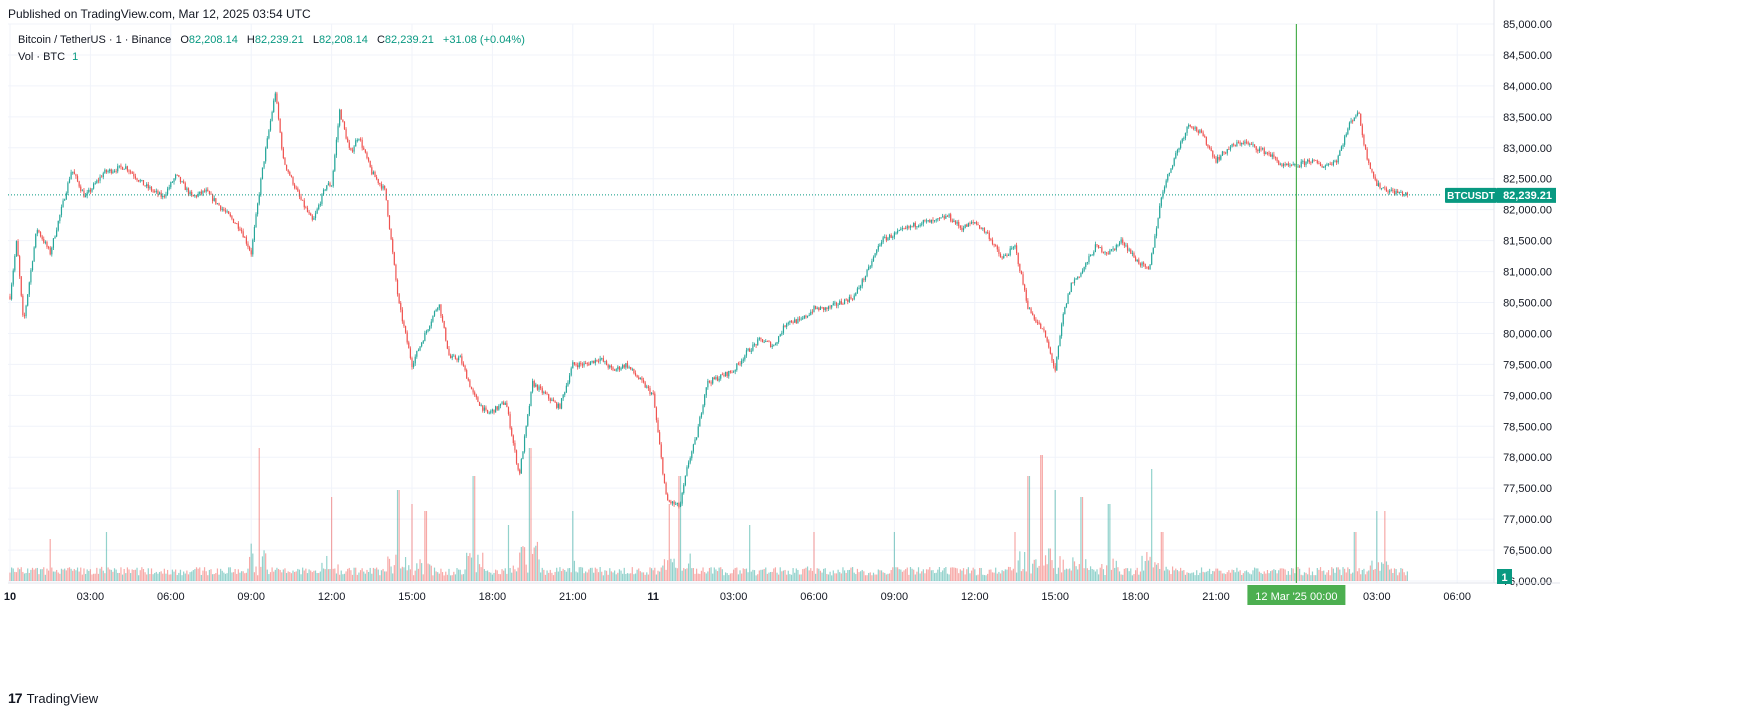 The image size is (1755, 716). I want to click on x-tick-label: 03:00, so click(91, 597).